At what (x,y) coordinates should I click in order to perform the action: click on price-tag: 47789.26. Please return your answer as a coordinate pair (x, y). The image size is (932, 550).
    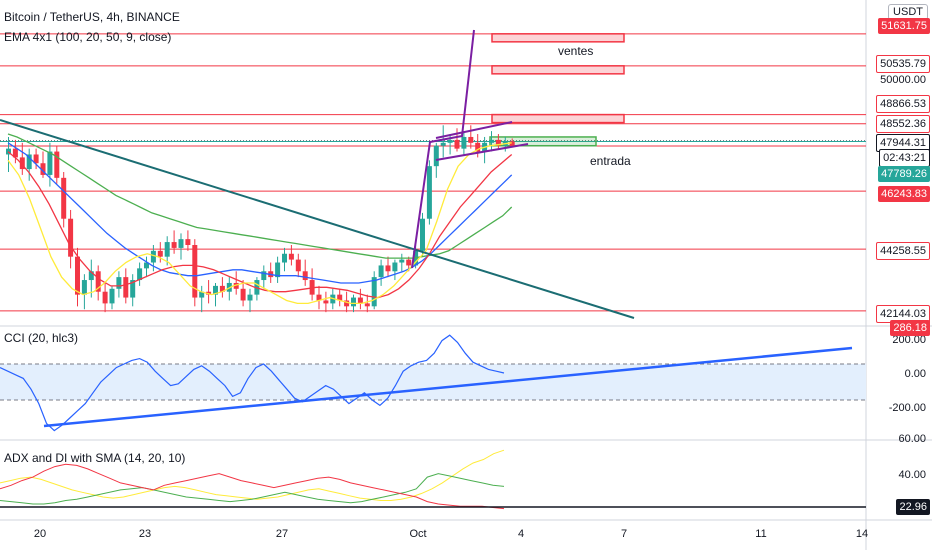
    Looking at the image, I should click on (904, 174).